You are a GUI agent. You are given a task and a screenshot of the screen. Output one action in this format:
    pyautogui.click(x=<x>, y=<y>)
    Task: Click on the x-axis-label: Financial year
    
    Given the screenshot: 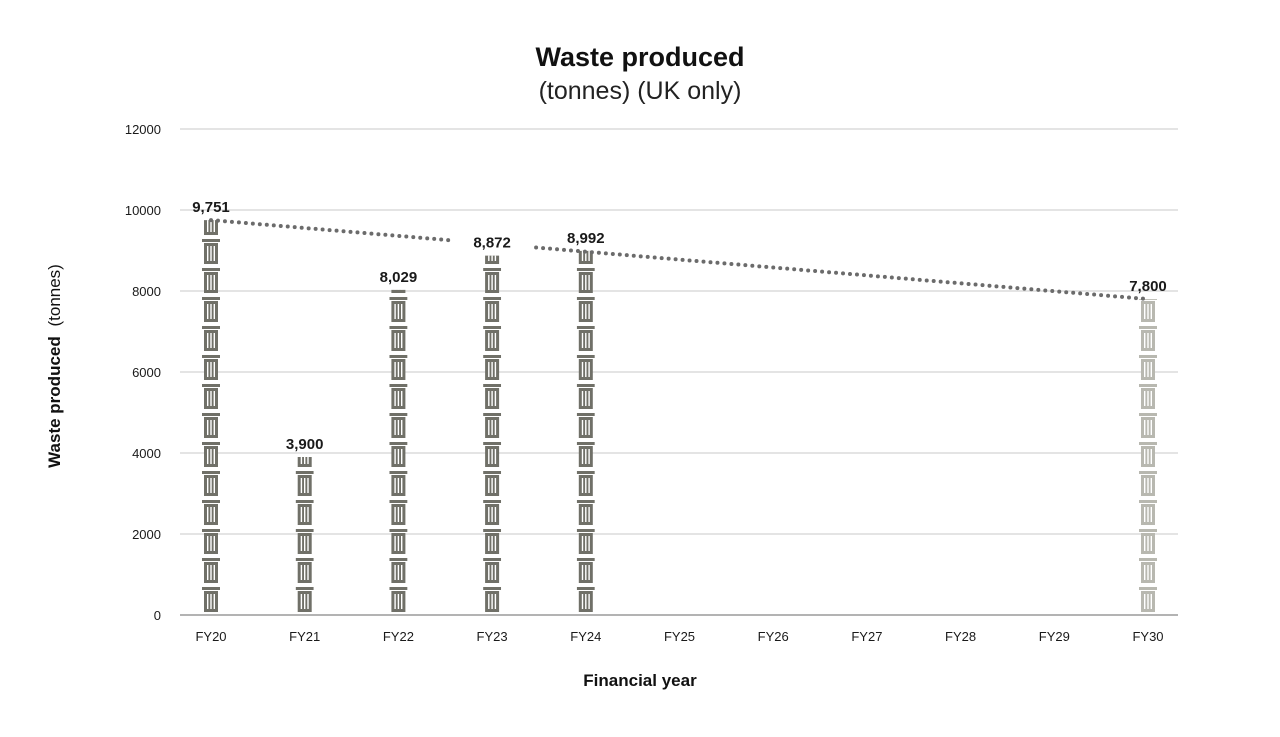 What is the action you would take?
    pyautogui.click(x=640, y=680)
    